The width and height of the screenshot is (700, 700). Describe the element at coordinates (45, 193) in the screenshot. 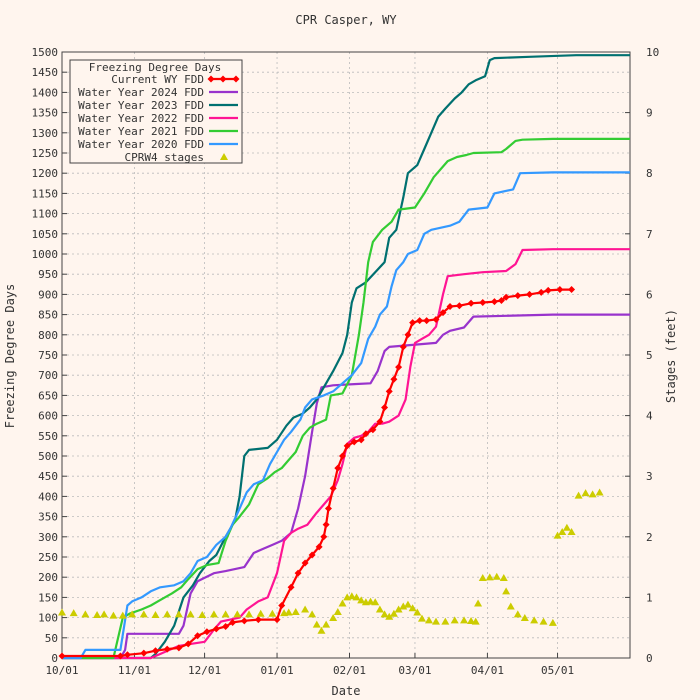

I see `y-tick-label: 1150` at that location.